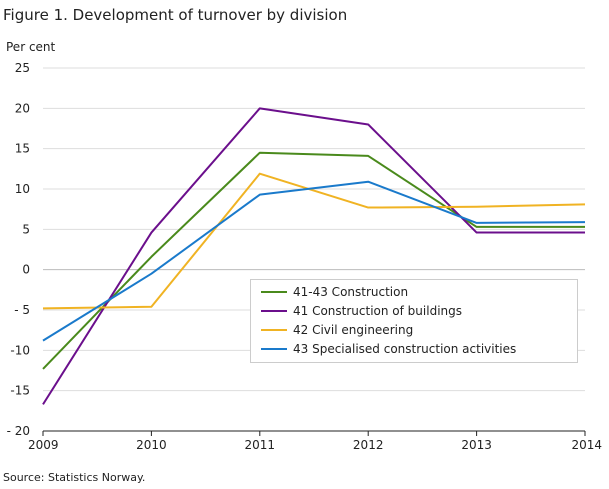 This screenshot has height=489, width=609. What do you see at coordinates (368, 445) in the screenshot?
I see `x-tick-label: 2012` at bounding box center [368, 445].